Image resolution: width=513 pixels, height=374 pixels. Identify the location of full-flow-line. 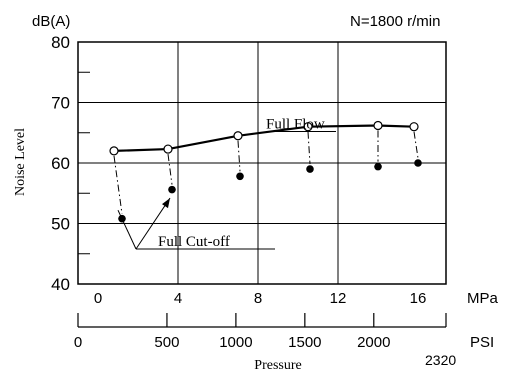
(264, 138).